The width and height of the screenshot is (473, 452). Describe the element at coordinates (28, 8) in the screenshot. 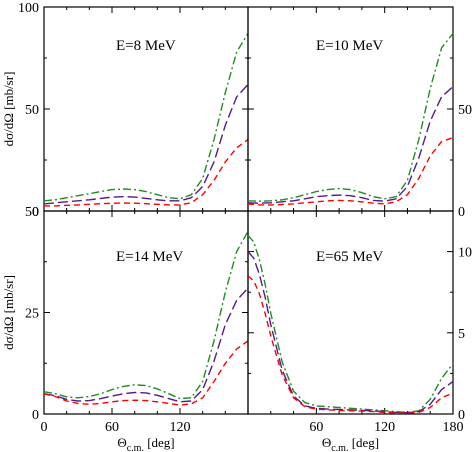

I see `y-tick-label: 100` at that location.